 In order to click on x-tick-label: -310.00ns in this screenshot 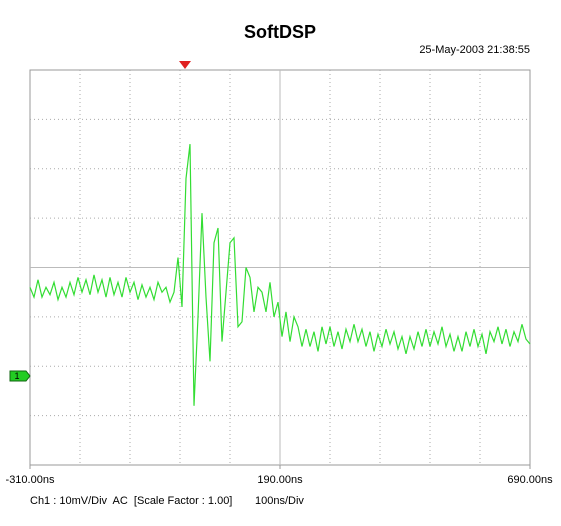, I will do `click(30, 480)`.